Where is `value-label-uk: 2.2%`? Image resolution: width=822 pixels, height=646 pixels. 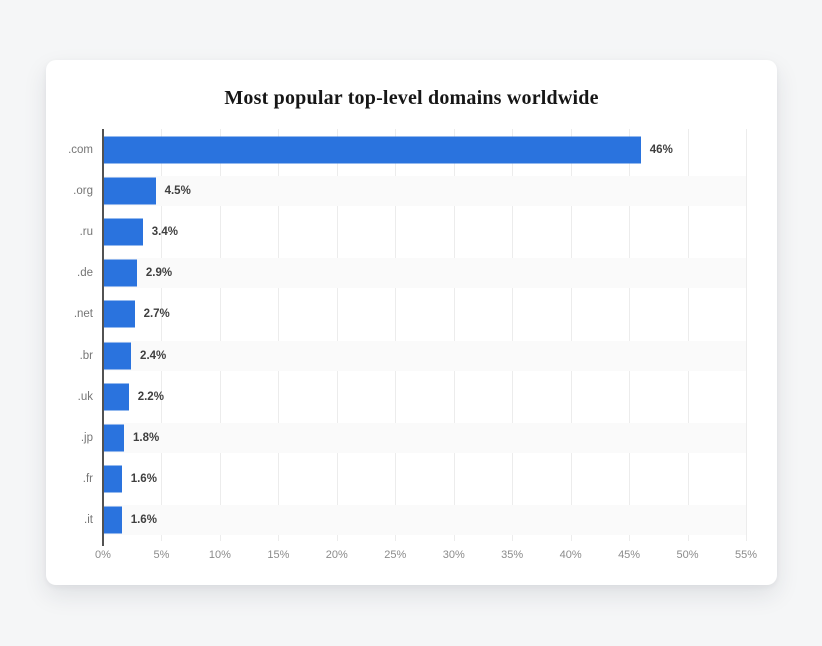
value-label-uk: 2.2% is located at coordinates (150, 396).